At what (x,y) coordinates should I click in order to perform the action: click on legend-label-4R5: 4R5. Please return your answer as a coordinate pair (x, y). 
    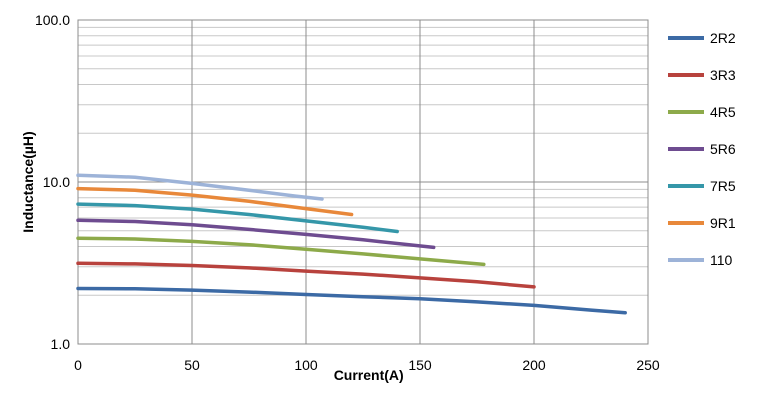
    Looking at the image, I should click on (723, 112).